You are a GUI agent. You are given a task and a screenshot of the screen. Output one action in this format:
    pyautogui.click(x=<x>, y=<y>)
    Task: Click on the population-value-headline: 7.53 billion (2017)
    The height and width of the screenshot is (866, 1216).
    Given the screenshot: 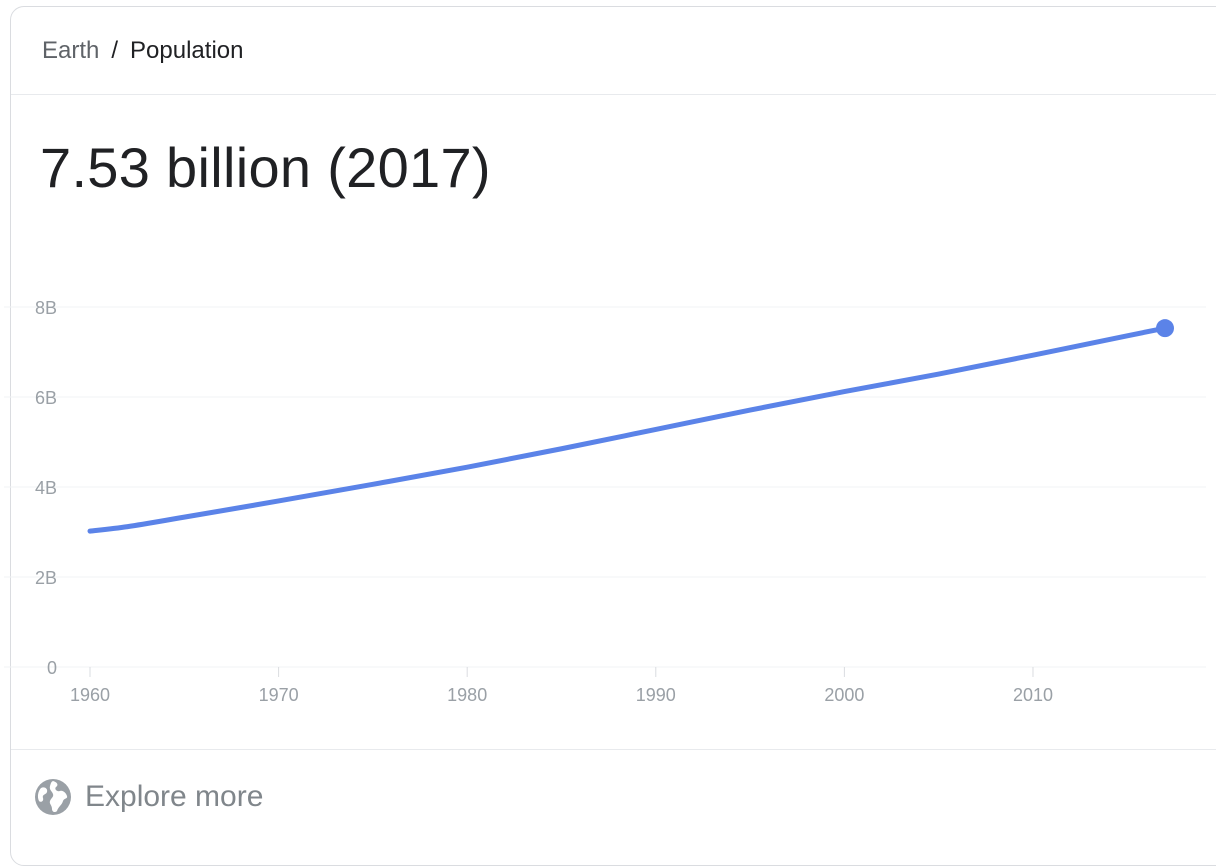 What is the action you would take?
    pyautogui.click(x=265, y=167)
    